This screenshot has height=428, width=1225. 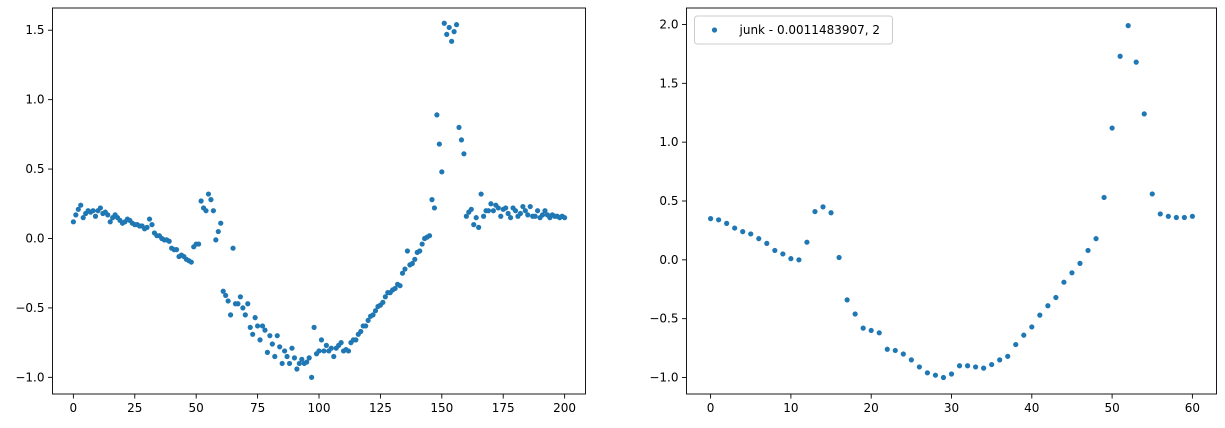 What do you see at coordinates (810, 30) in the screenshot?
I see `legend-label: junk - 0.0011483907, 2` at bounding box center [810, 30].